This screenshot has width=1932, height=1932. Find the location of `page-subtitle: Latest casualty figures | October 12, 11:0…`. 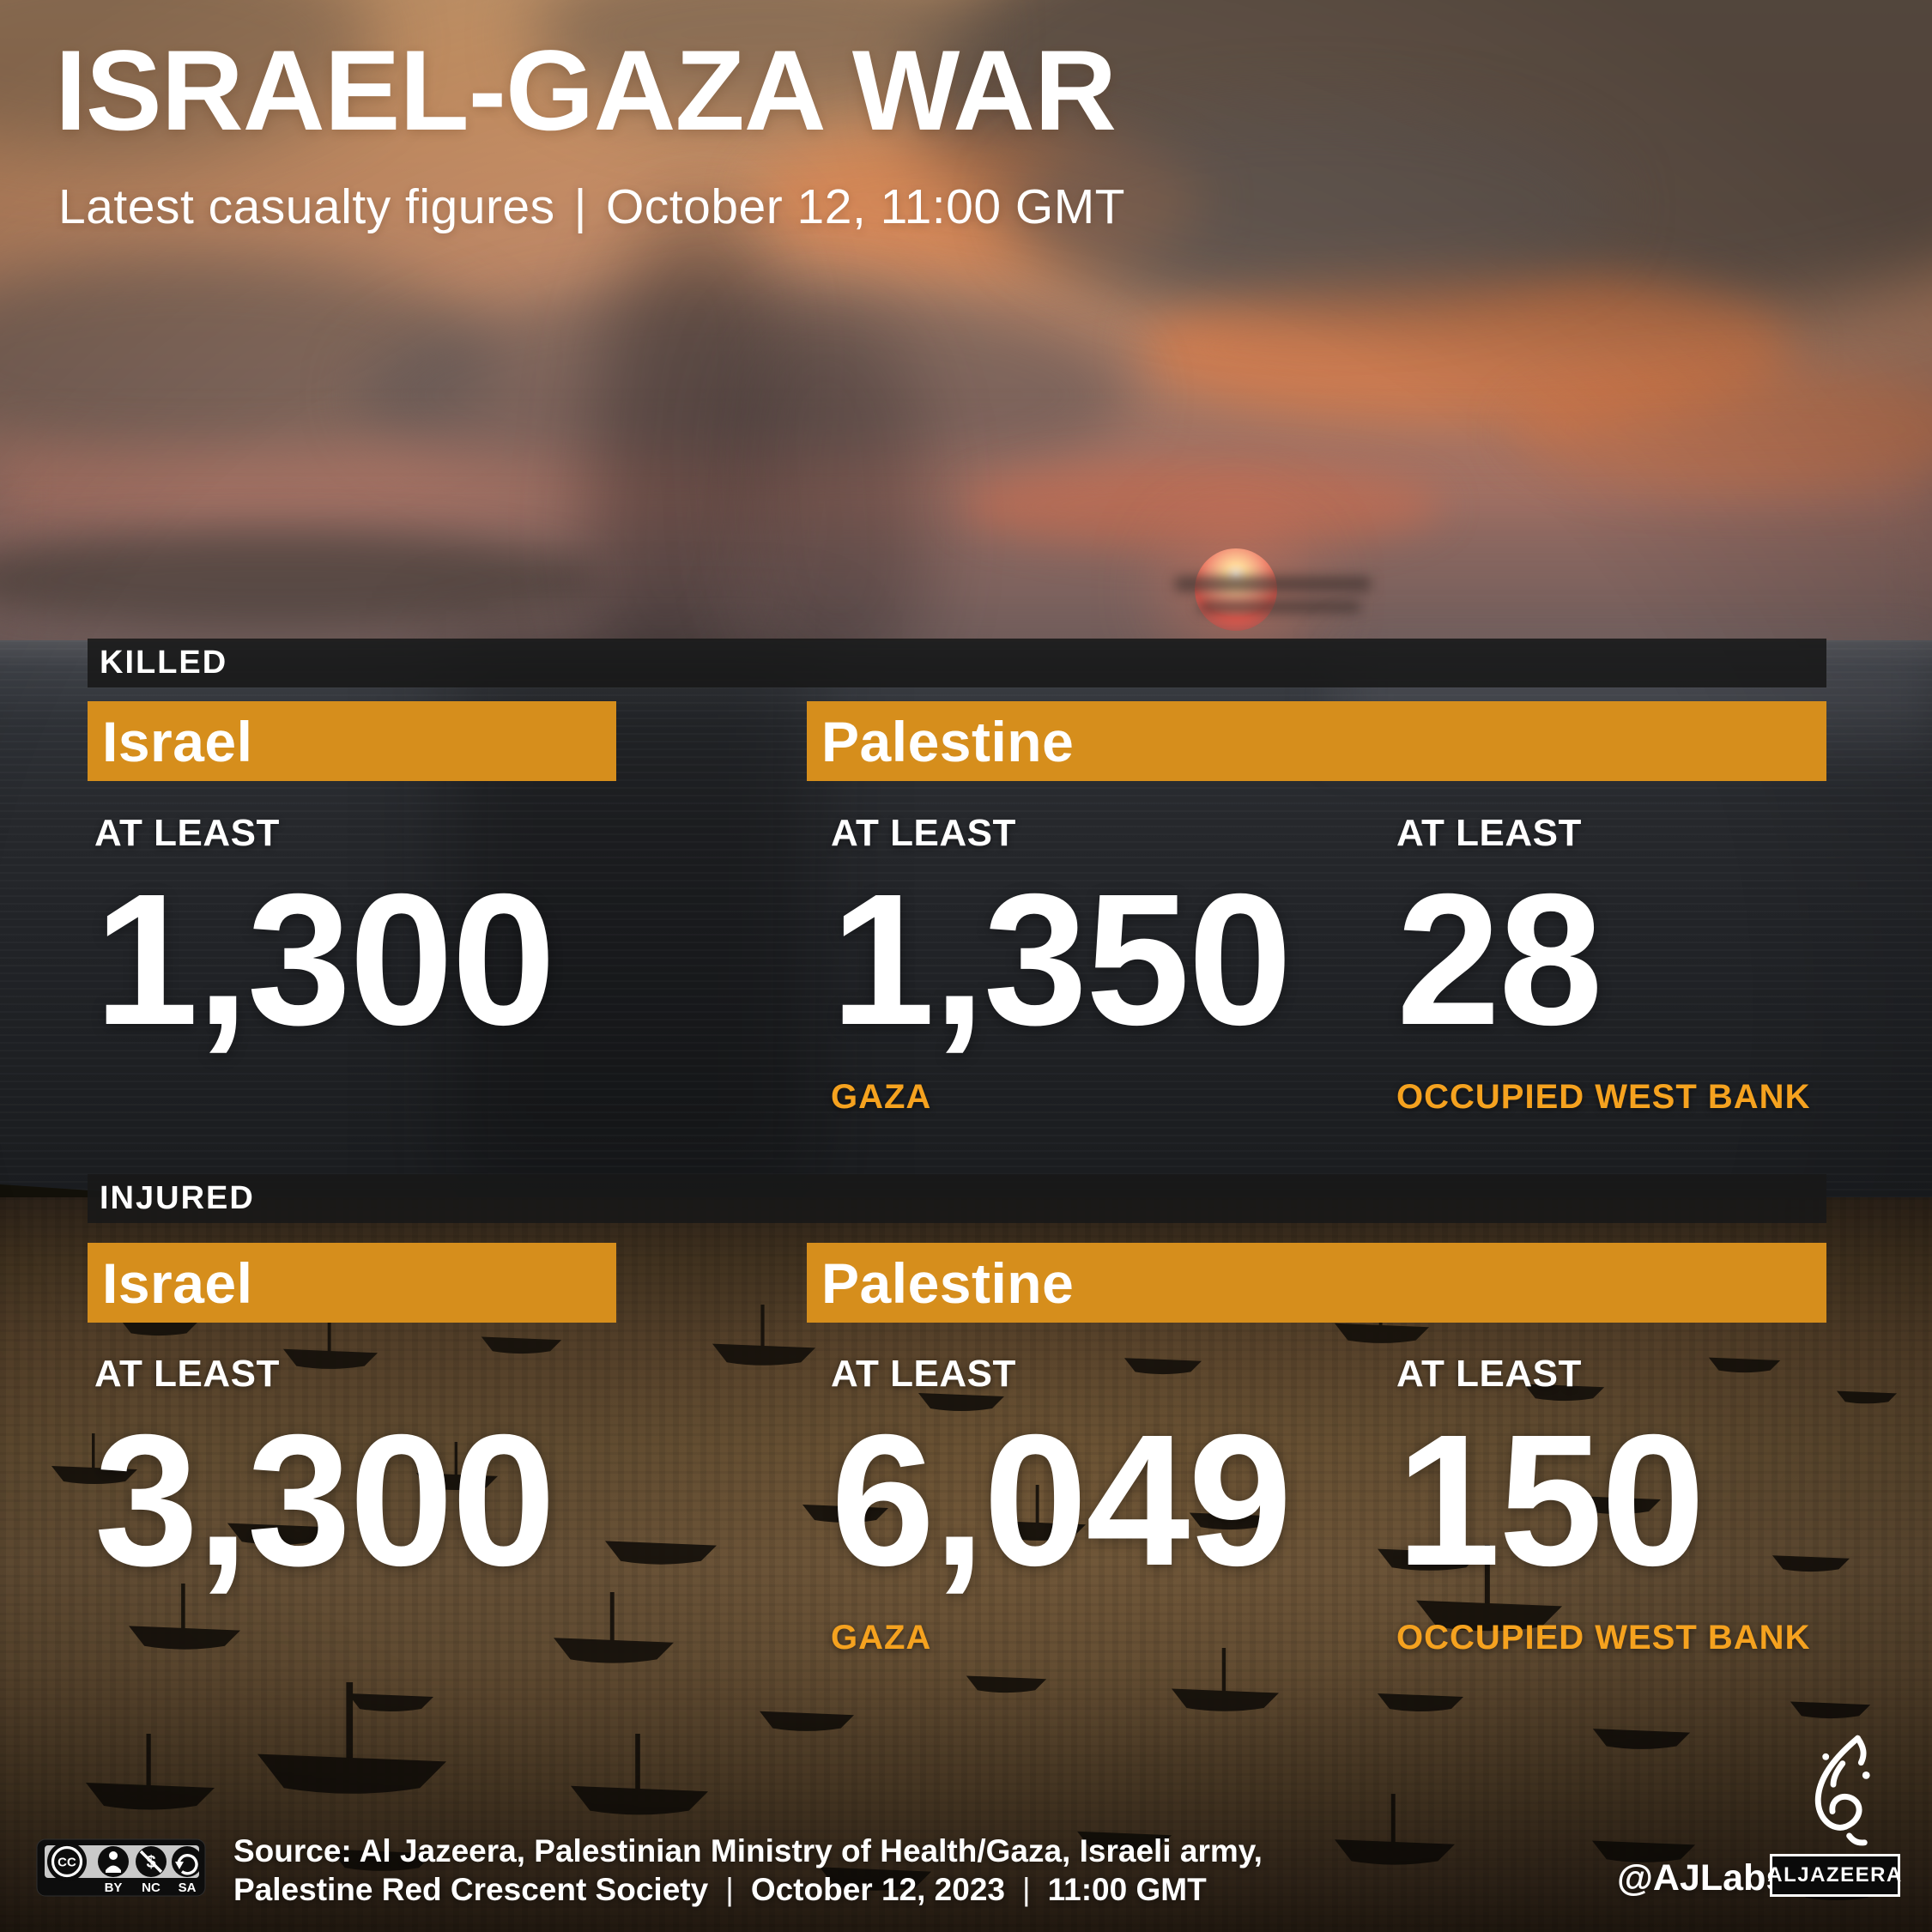

page-subtitle: Latest casualty figures | October 12, 11:0… is located at coordinates (592, 207).